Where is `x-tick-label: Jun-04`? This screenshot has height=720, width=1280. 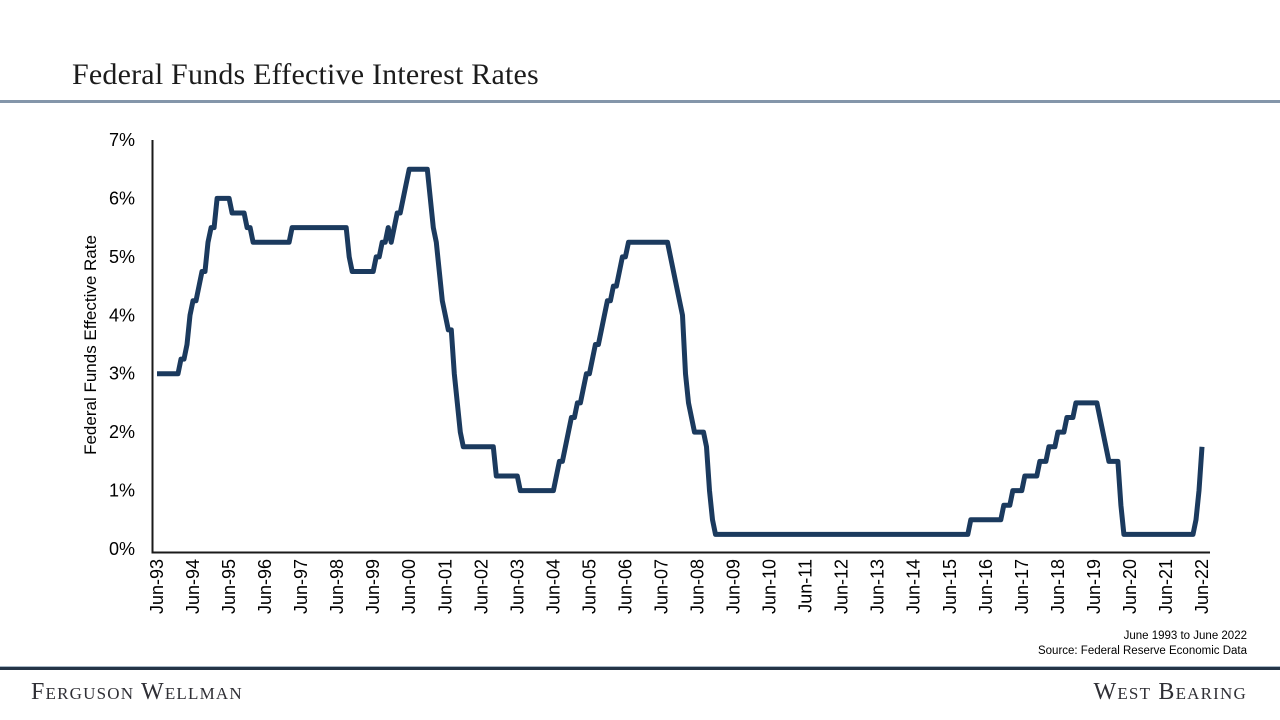 x-tick-label: Jun-04 is located at coordinates (553, 586).